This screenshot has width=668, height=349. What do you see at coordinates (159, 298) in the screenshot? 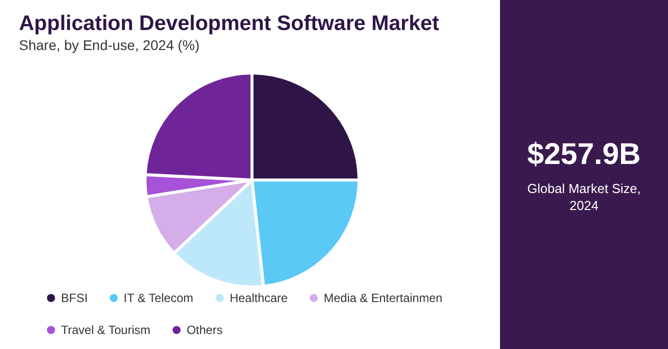
I see `legend-label: IT & Telecom` at bounding box center [159, 298].